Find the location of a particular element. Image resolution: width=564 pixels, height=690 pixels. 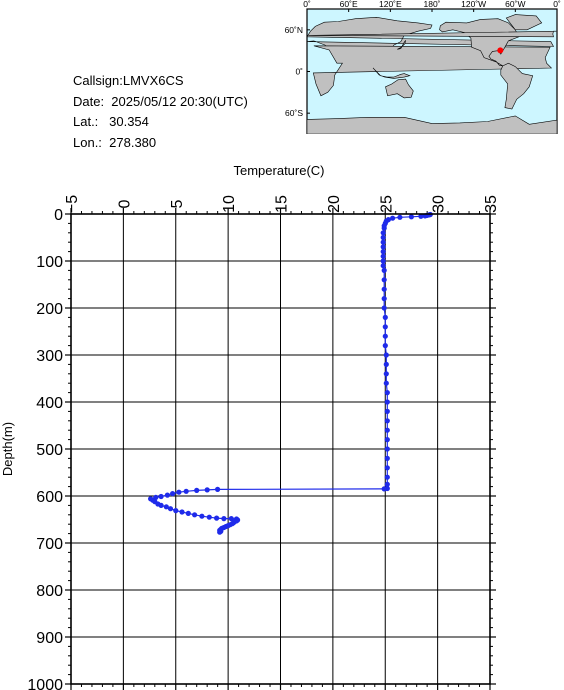

y-tick-label: 200 is located at coordinates (49, 309).